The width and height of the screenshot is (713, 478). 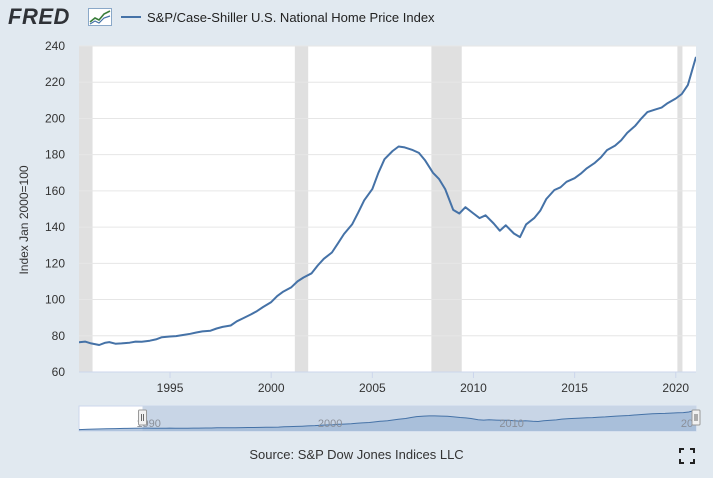 I want to click on navigator-handle-right, so click(x=696, y=417).